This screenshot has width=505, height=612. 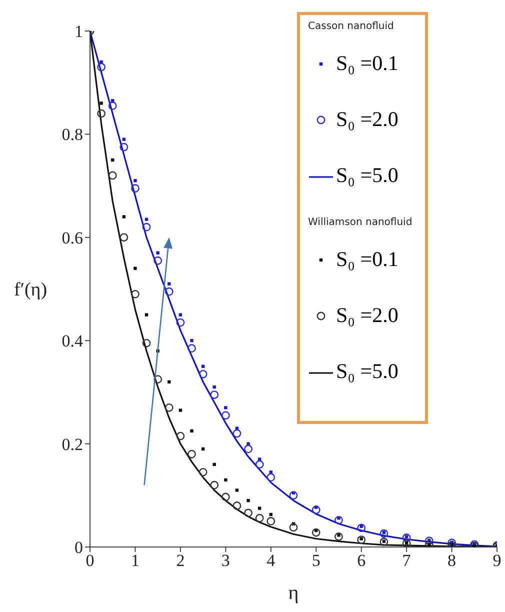 What do you see at coordinates (72, 238) in the screenshot?
I see `y-tick-label: 0.6` at bounding box center [72, 238].